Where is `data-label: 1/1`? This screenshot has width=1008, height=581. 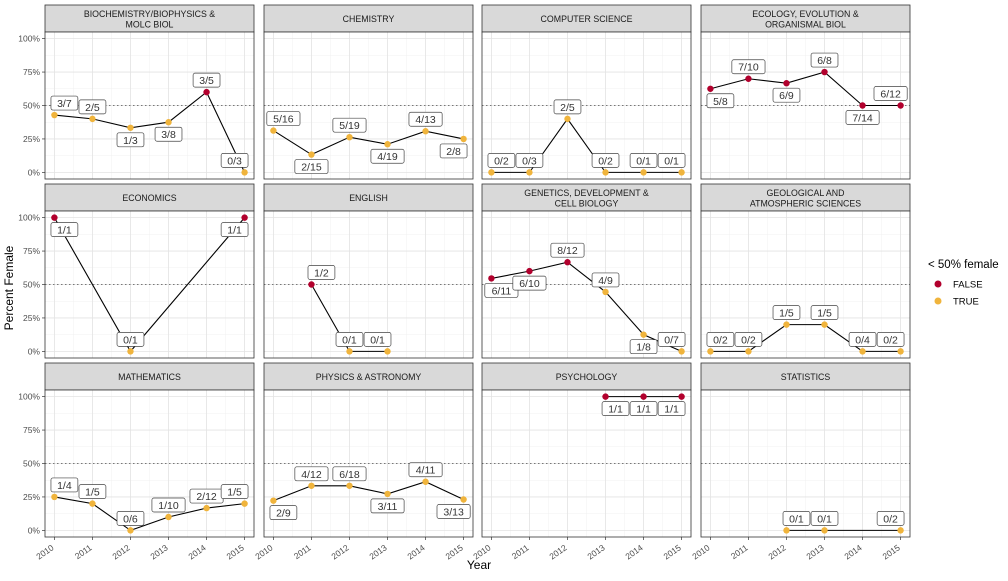 data-label: 1/1 is located at coordinates (234, 231).